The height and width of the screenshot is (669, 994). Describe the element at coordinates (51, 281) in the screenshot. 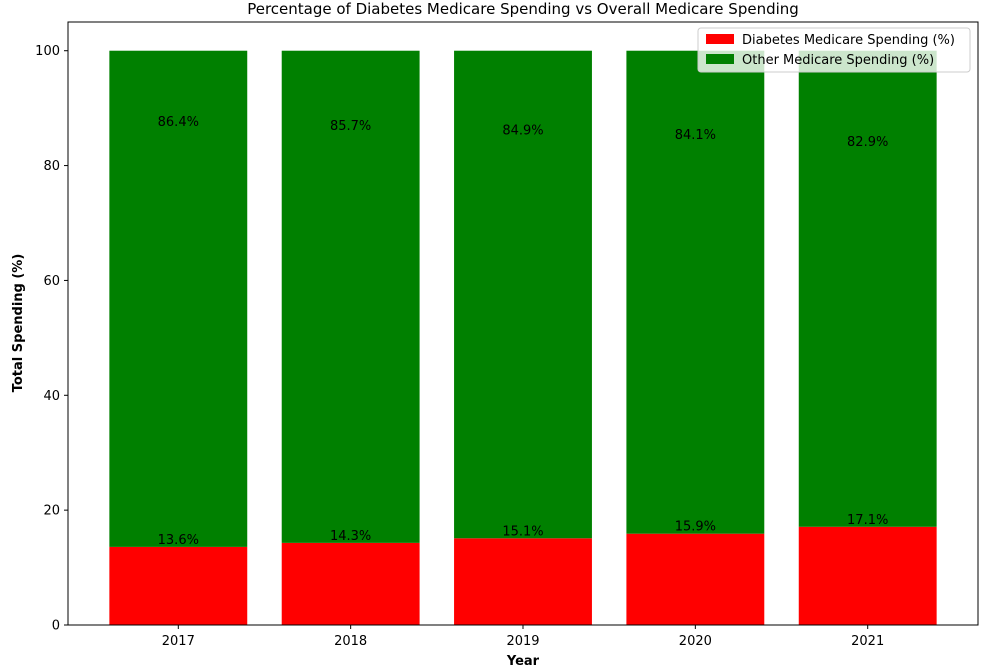

I see `y-tick-label: 60` at that location.